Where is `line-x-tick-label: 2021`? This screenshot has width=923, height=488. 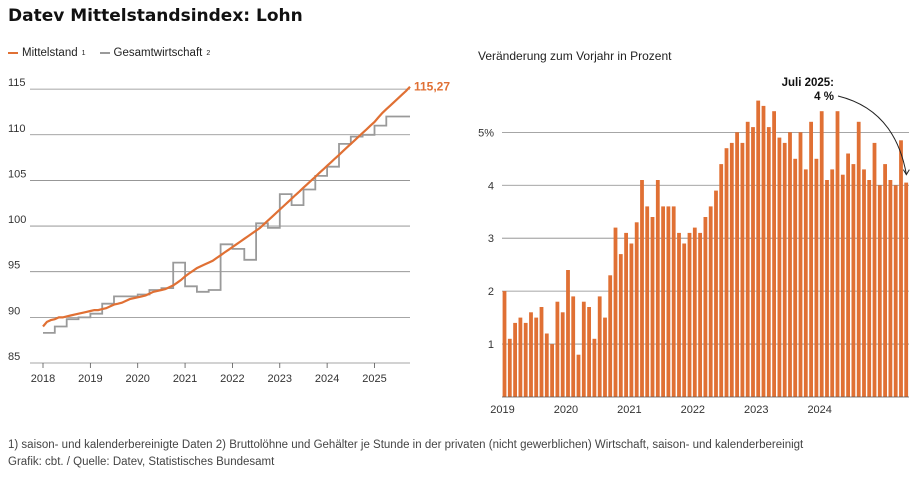 line-x-tick-label: 2021 is located at coordinates (185, 379).